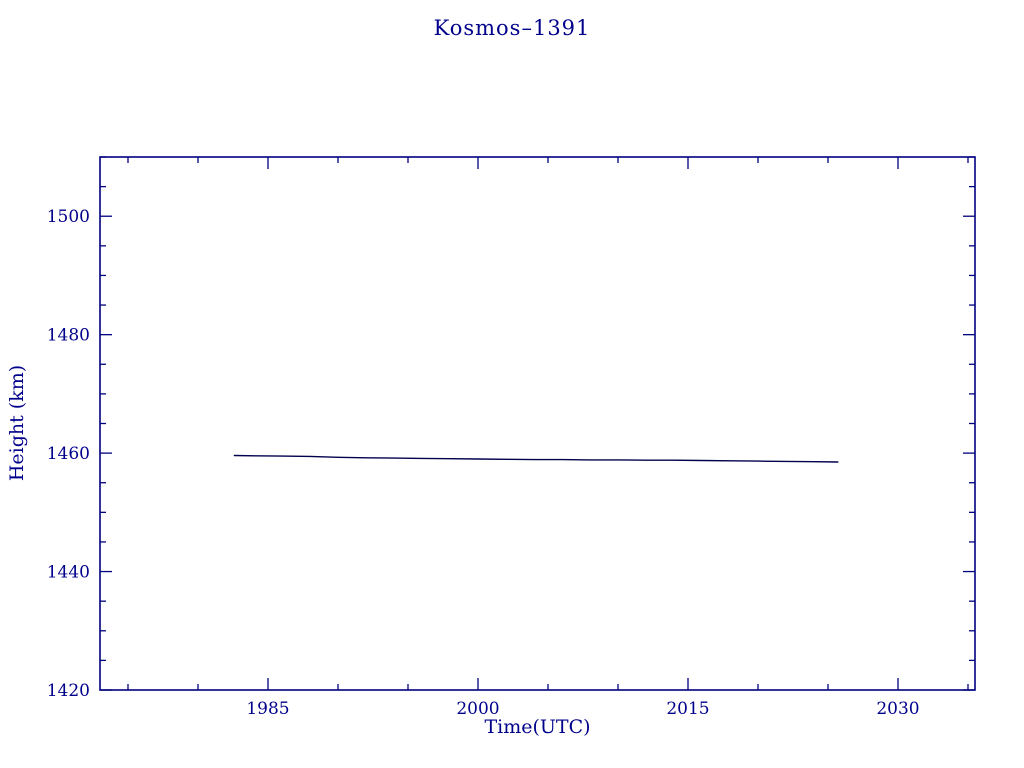 The width and height of the screenshot is (1024, 768). I want to click on y-tick-label: 1440, so click(68, 573).